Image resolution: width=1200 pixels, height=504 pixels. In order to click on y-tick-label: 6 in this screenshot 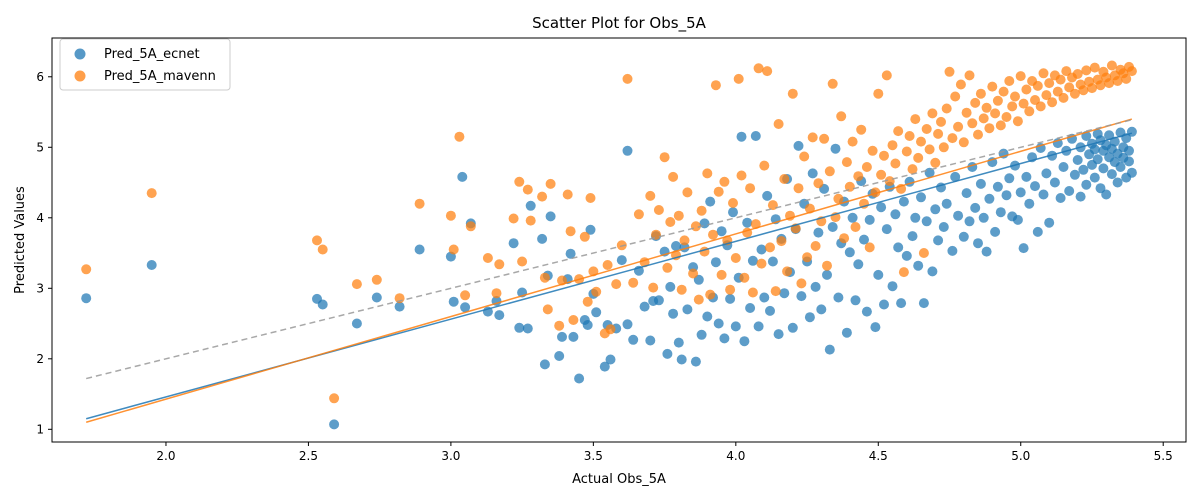, I will do `click(40, 77)`.